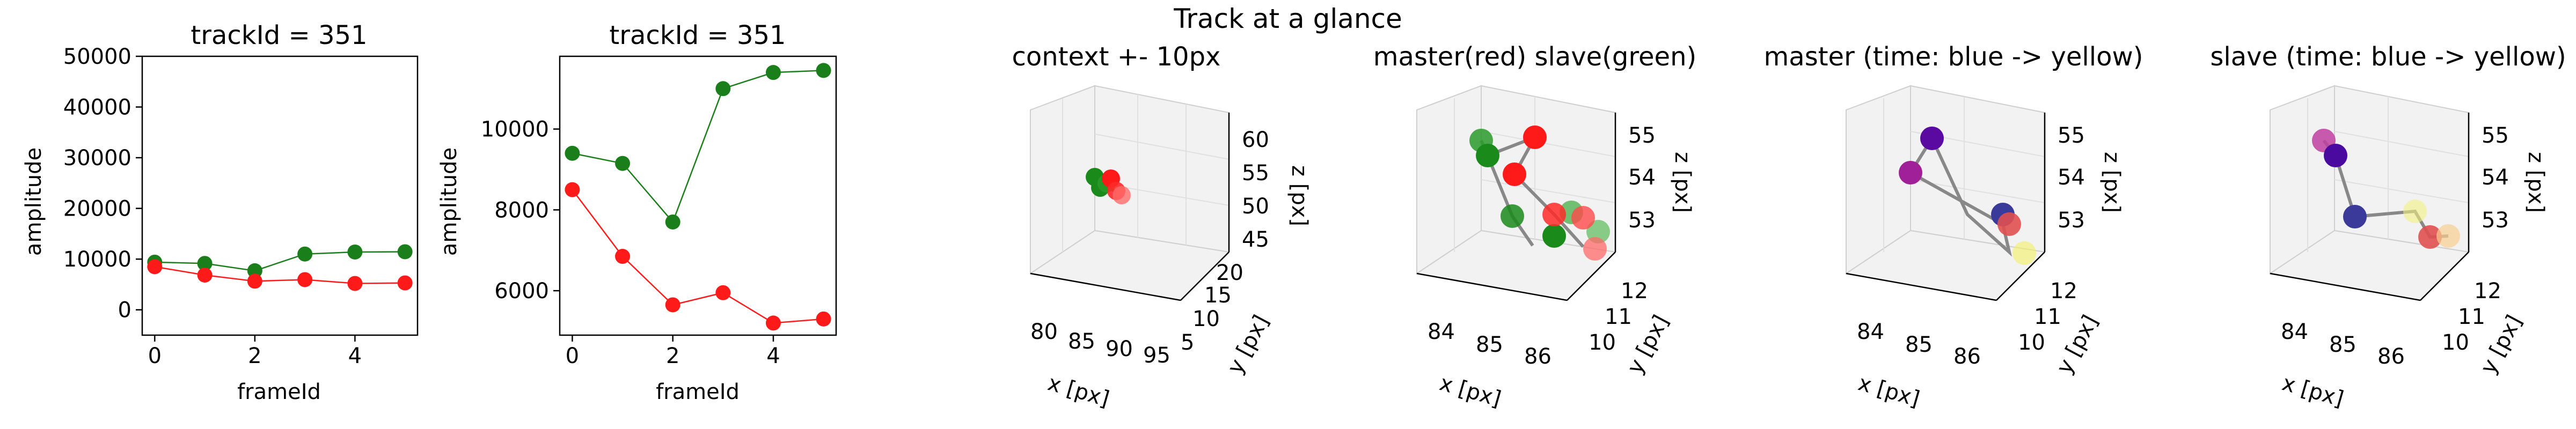 This screenshot has height=429, width=2576. What do you see at coordinates (124, 310) in the screenshot?
I see `y-tick-label: 0` at bounding box center [124, 310].